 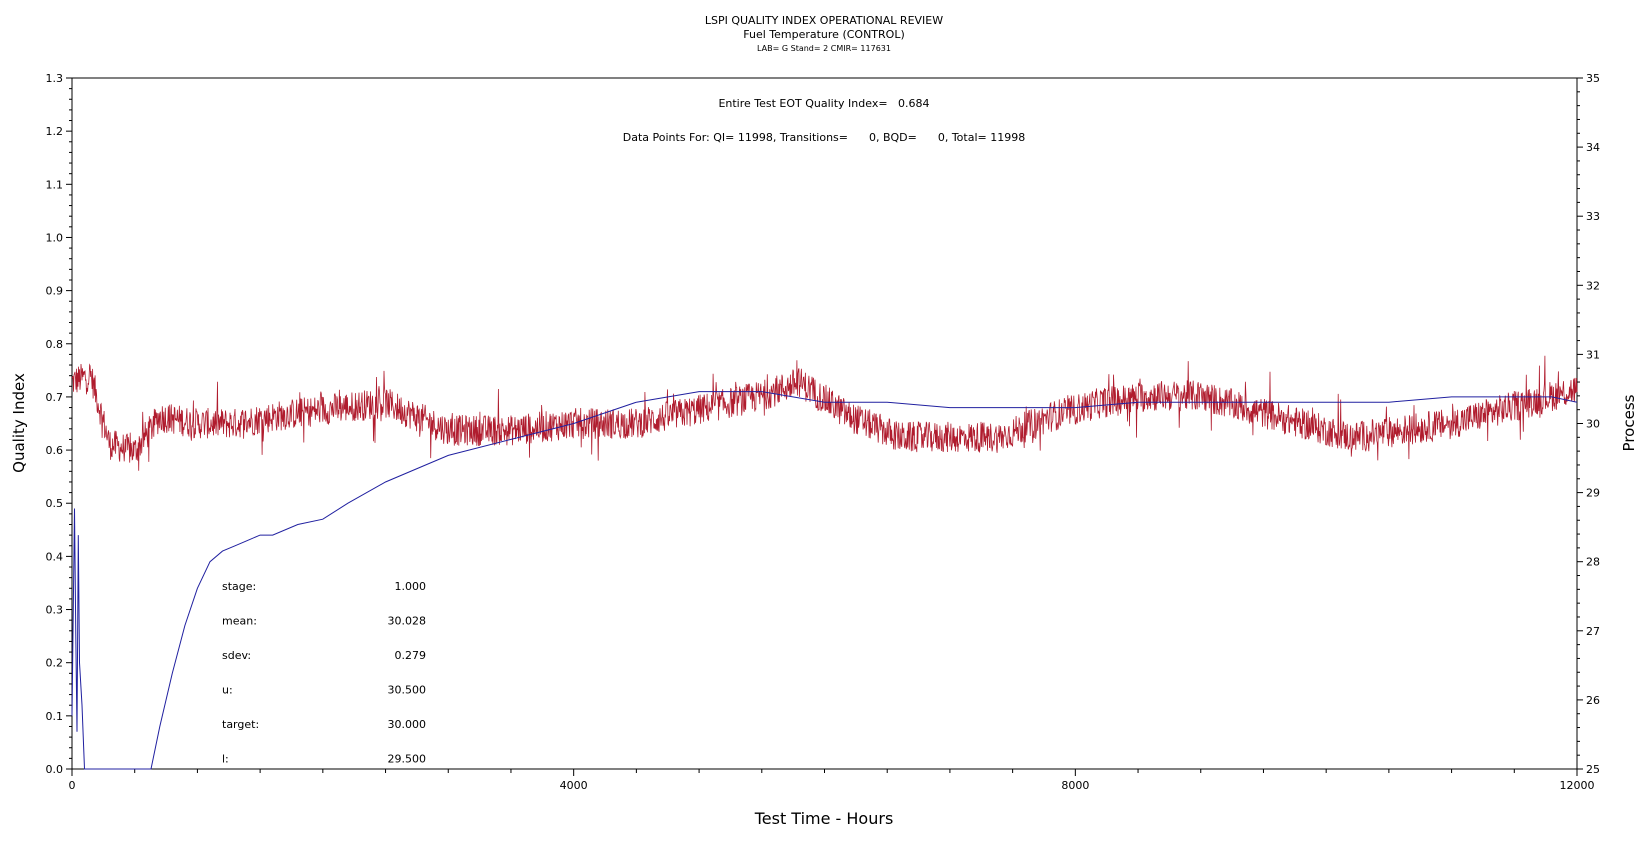 What do you see at coordinates (407, 621) in the screenshot?
I see `stats-value: 30.028` at bounding box center [407, 621].